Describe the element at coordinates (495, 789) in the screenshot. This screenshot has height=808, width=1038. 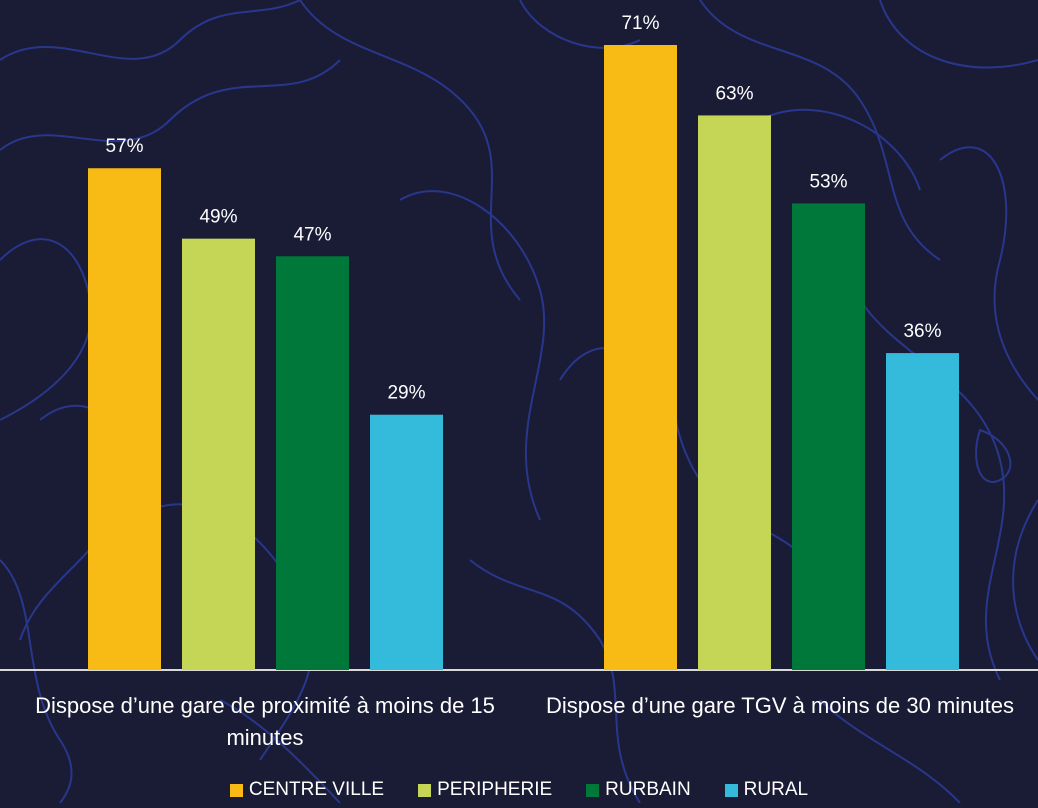
I see `legend-label-peripherie: PERIPHERIE` at that location.